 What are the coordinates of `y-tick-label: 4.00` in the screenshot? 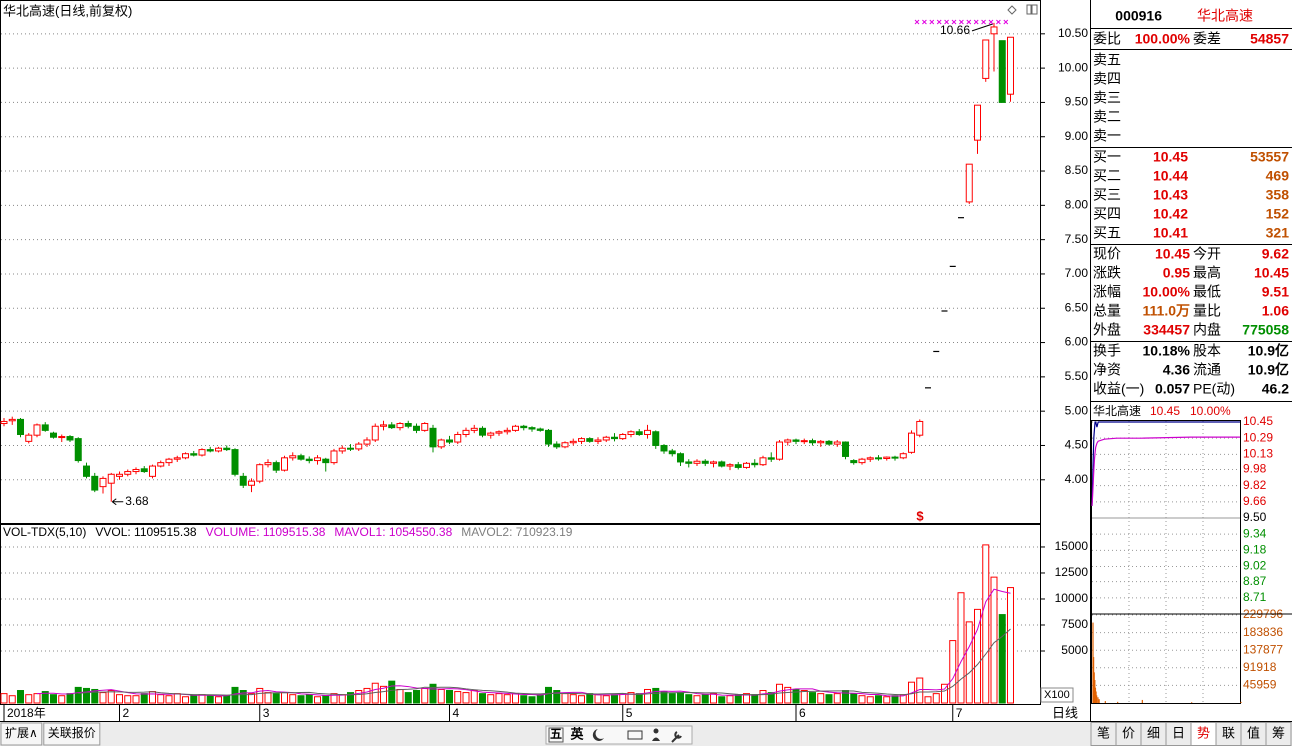 It's located at (1077, 479).